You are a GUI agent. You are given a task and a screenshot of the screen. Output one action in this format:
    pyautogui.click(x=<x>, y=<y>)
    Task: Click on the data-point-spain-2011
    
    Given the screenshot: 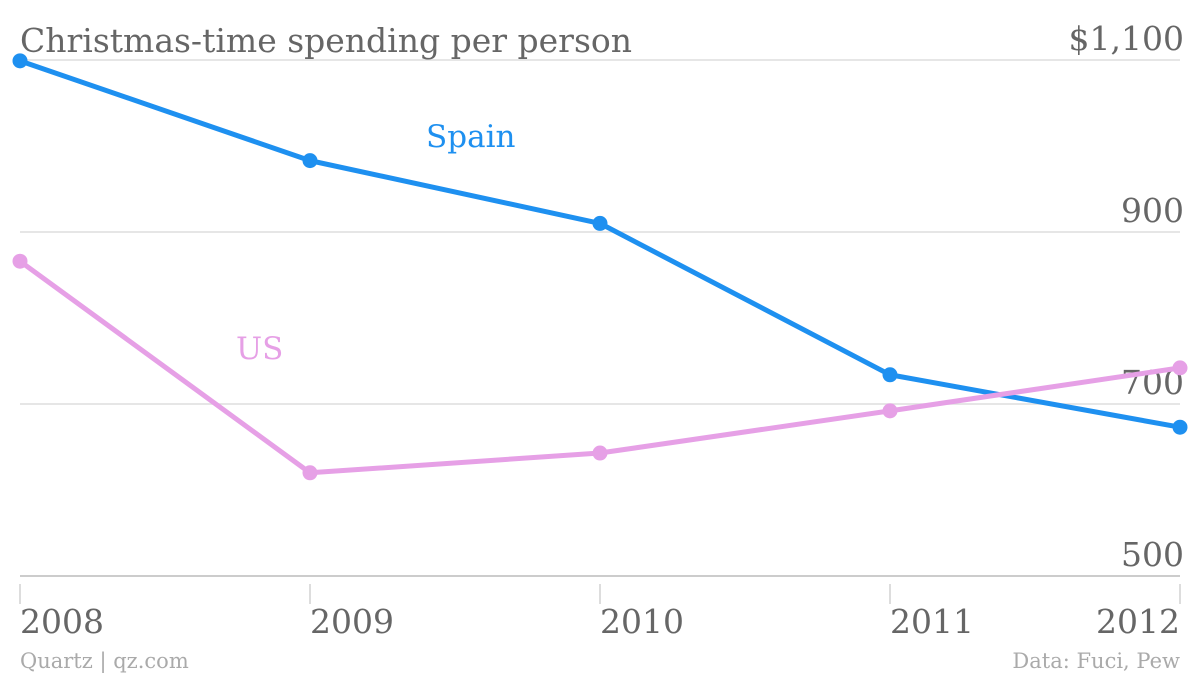 What is the action you would take?
    pyautogui.click(x=890, y=375)
    